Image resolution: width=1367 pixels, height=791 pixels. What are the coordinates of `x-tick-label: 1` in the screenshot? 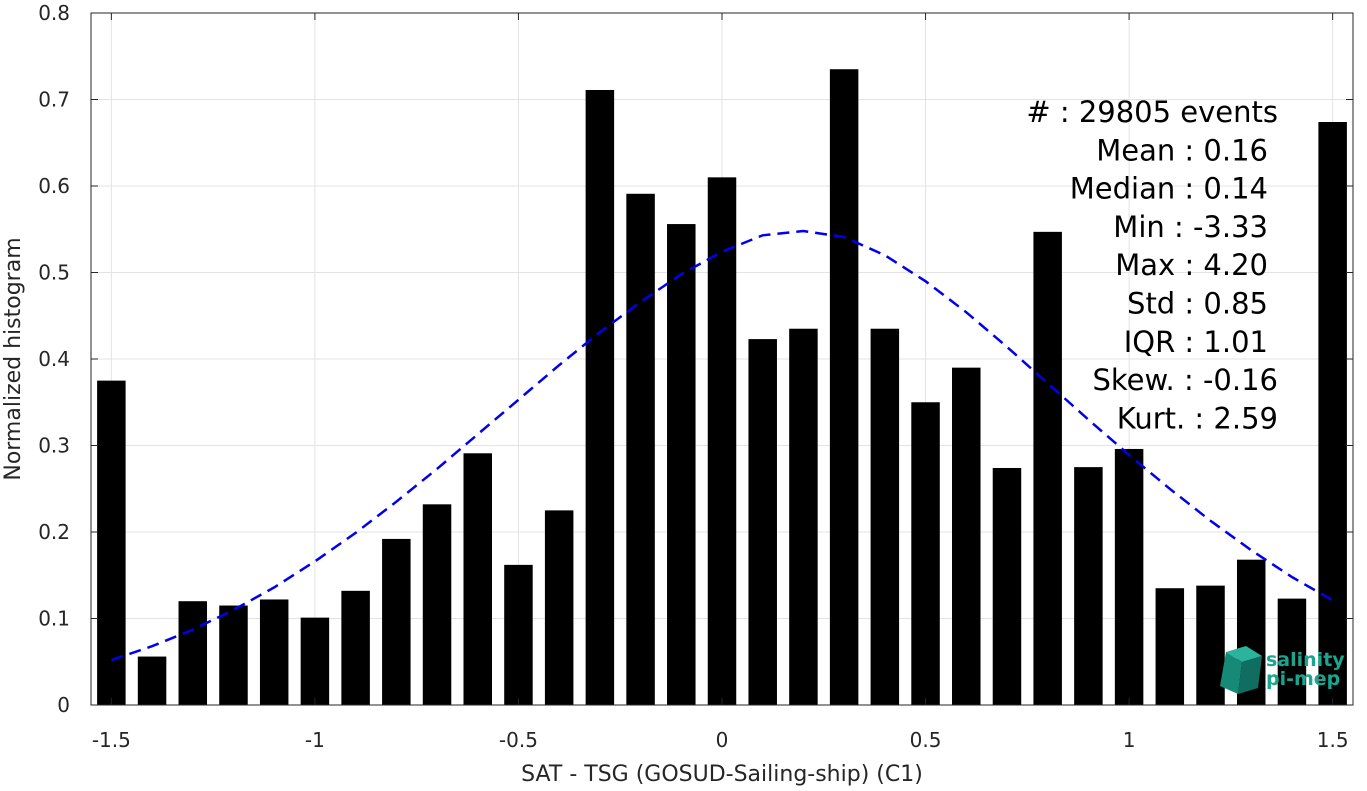 It's located at (1129, 740).